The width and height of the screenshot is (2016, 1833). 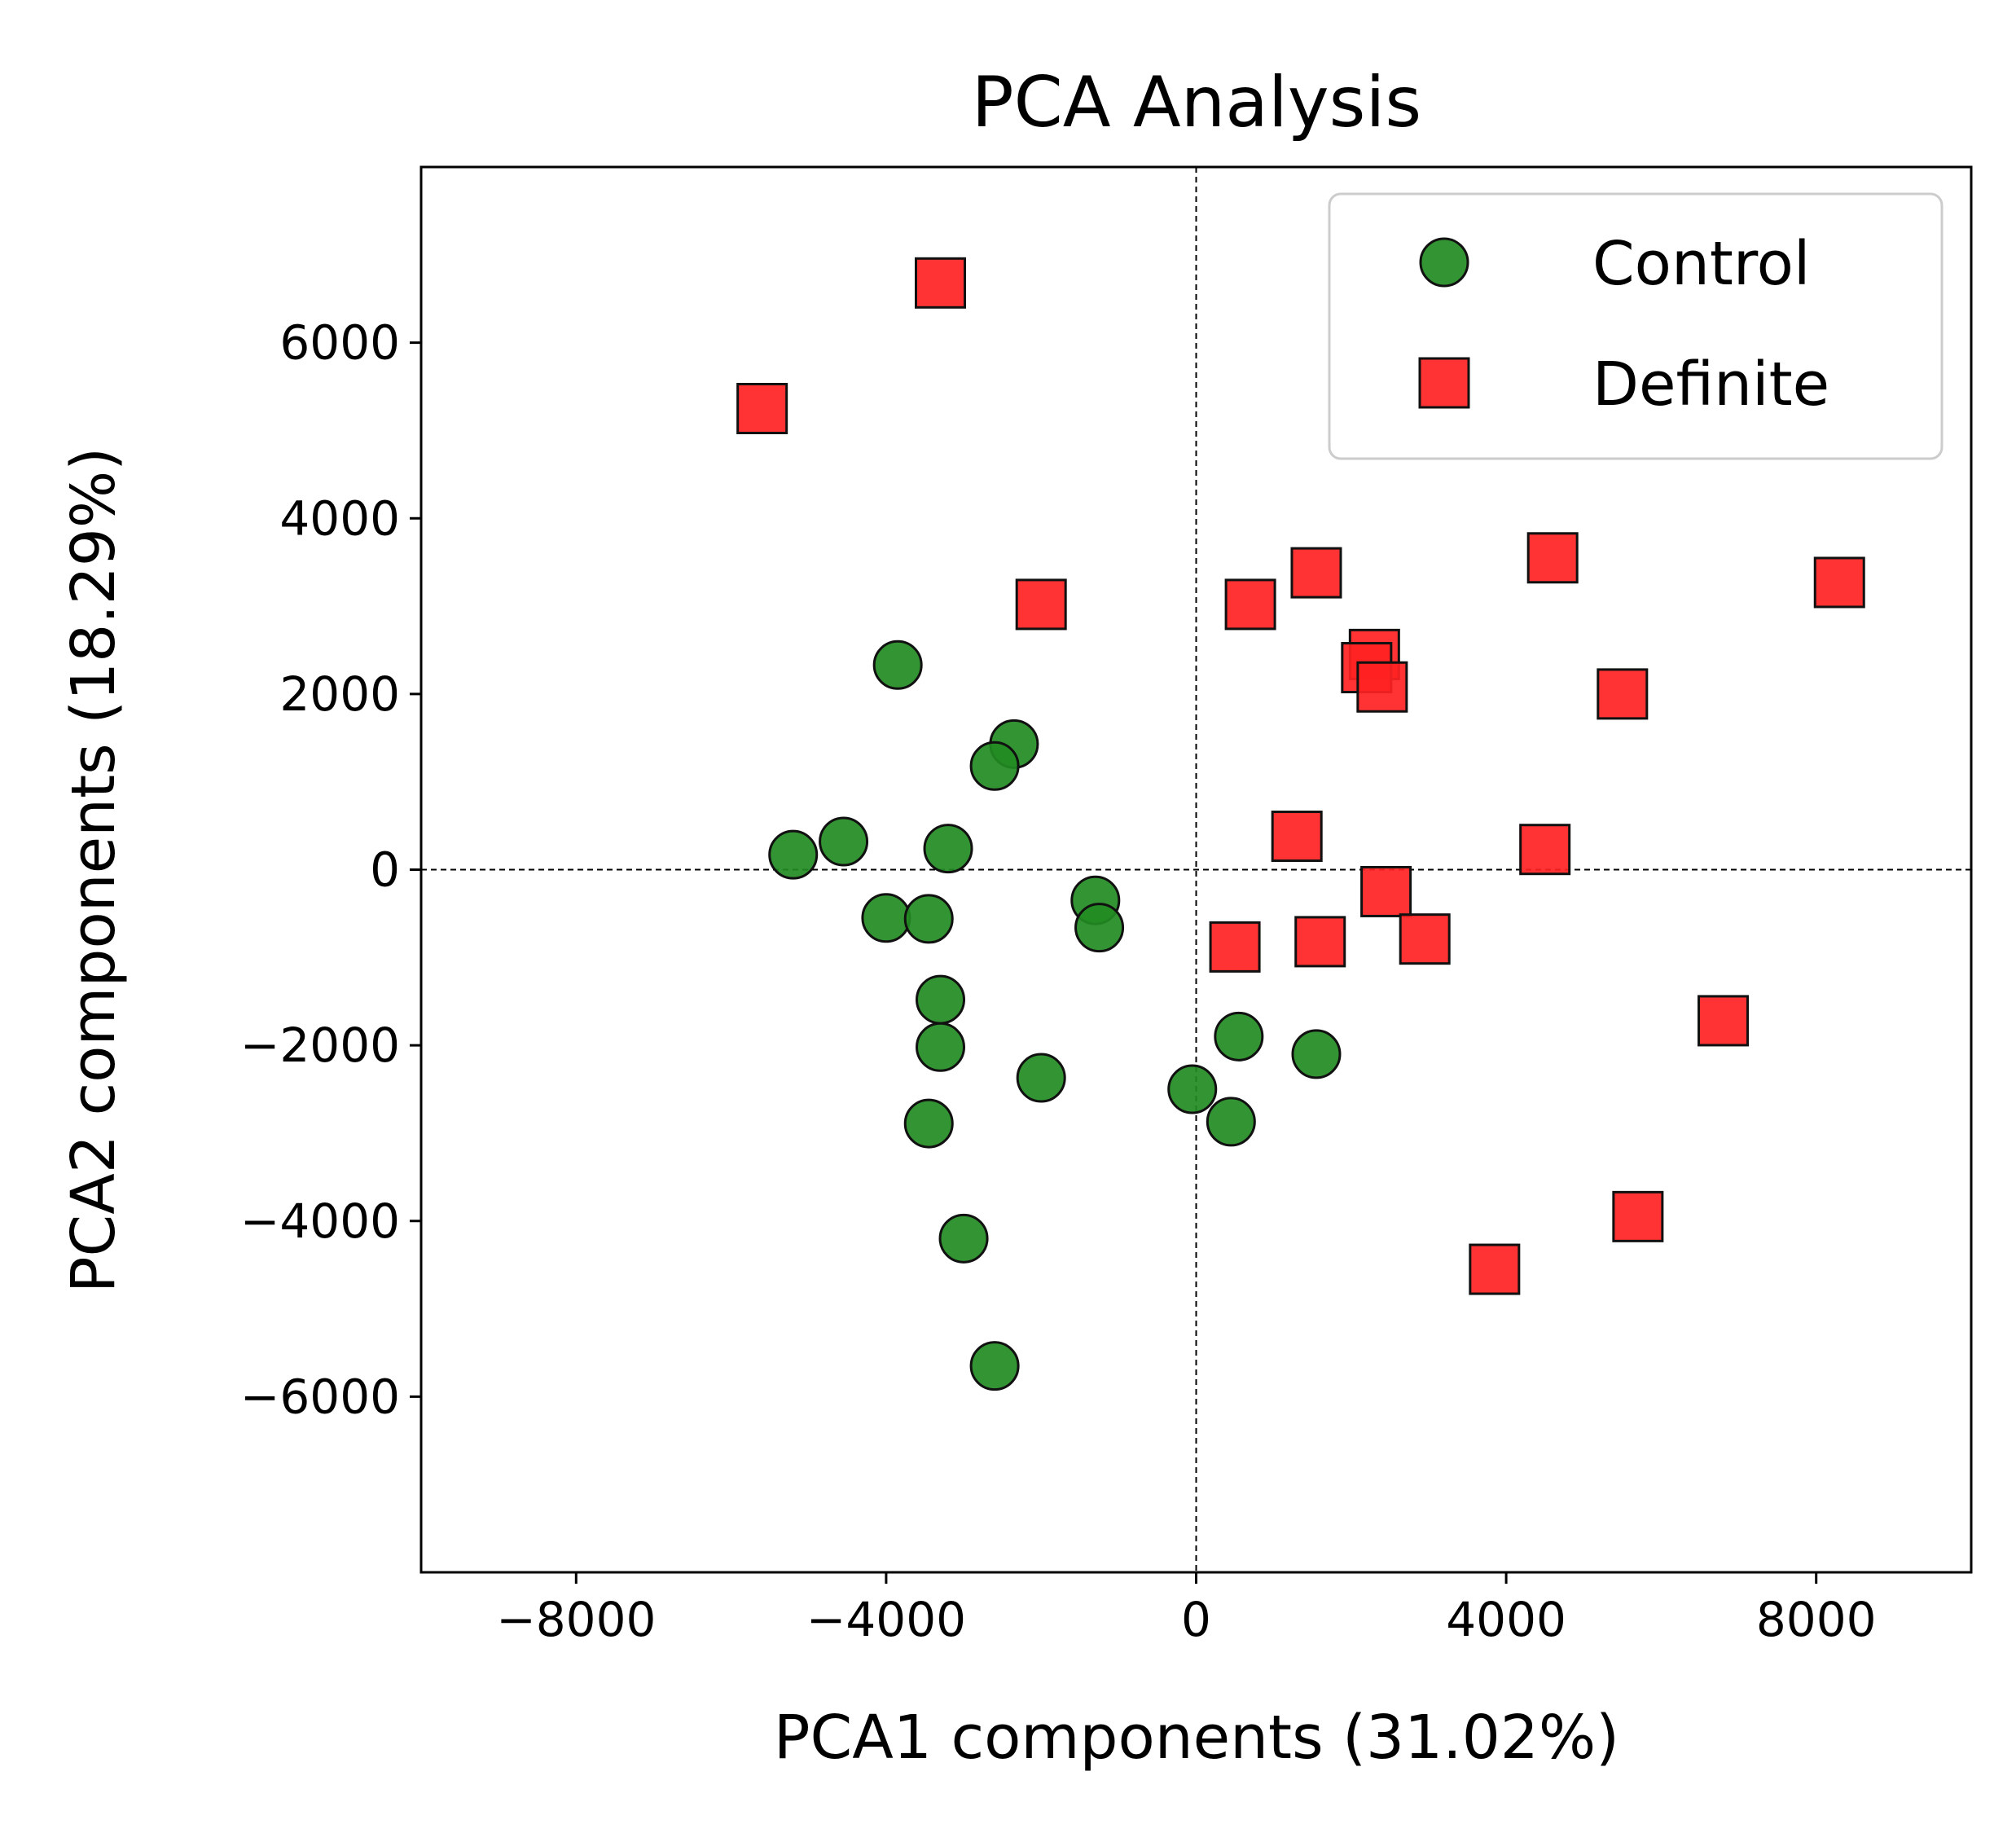 I want to click on y-tick-label: 4000, so click(x=339, y=518).